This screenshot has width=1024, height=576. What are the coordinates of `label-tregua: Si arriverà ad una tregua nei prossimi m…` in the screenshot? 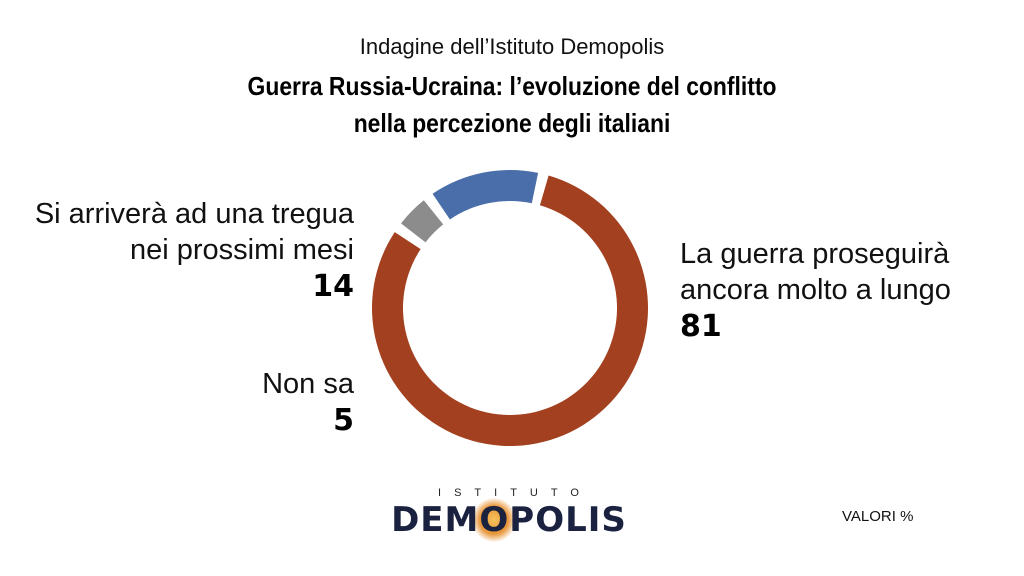 It's located at (194, 251).